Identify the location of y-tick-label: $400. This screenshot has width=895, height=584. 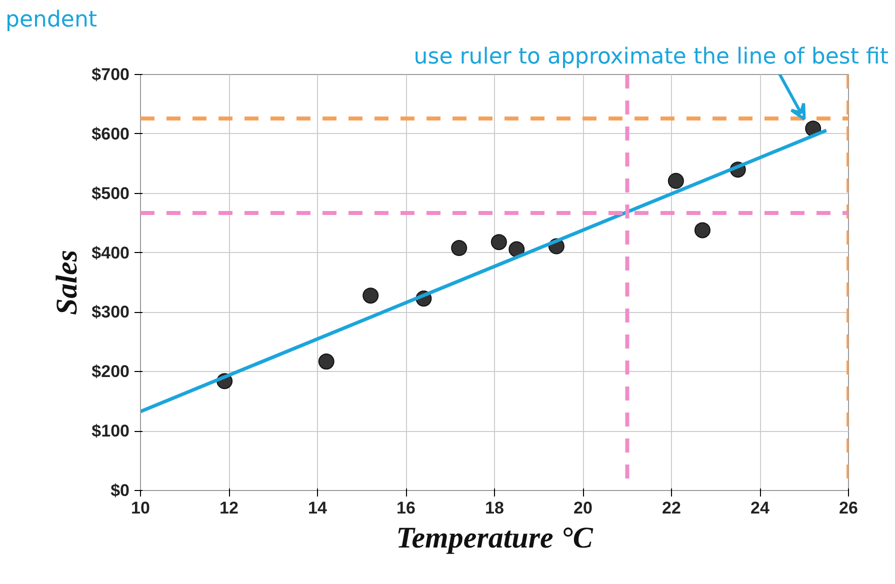
(111, 252).